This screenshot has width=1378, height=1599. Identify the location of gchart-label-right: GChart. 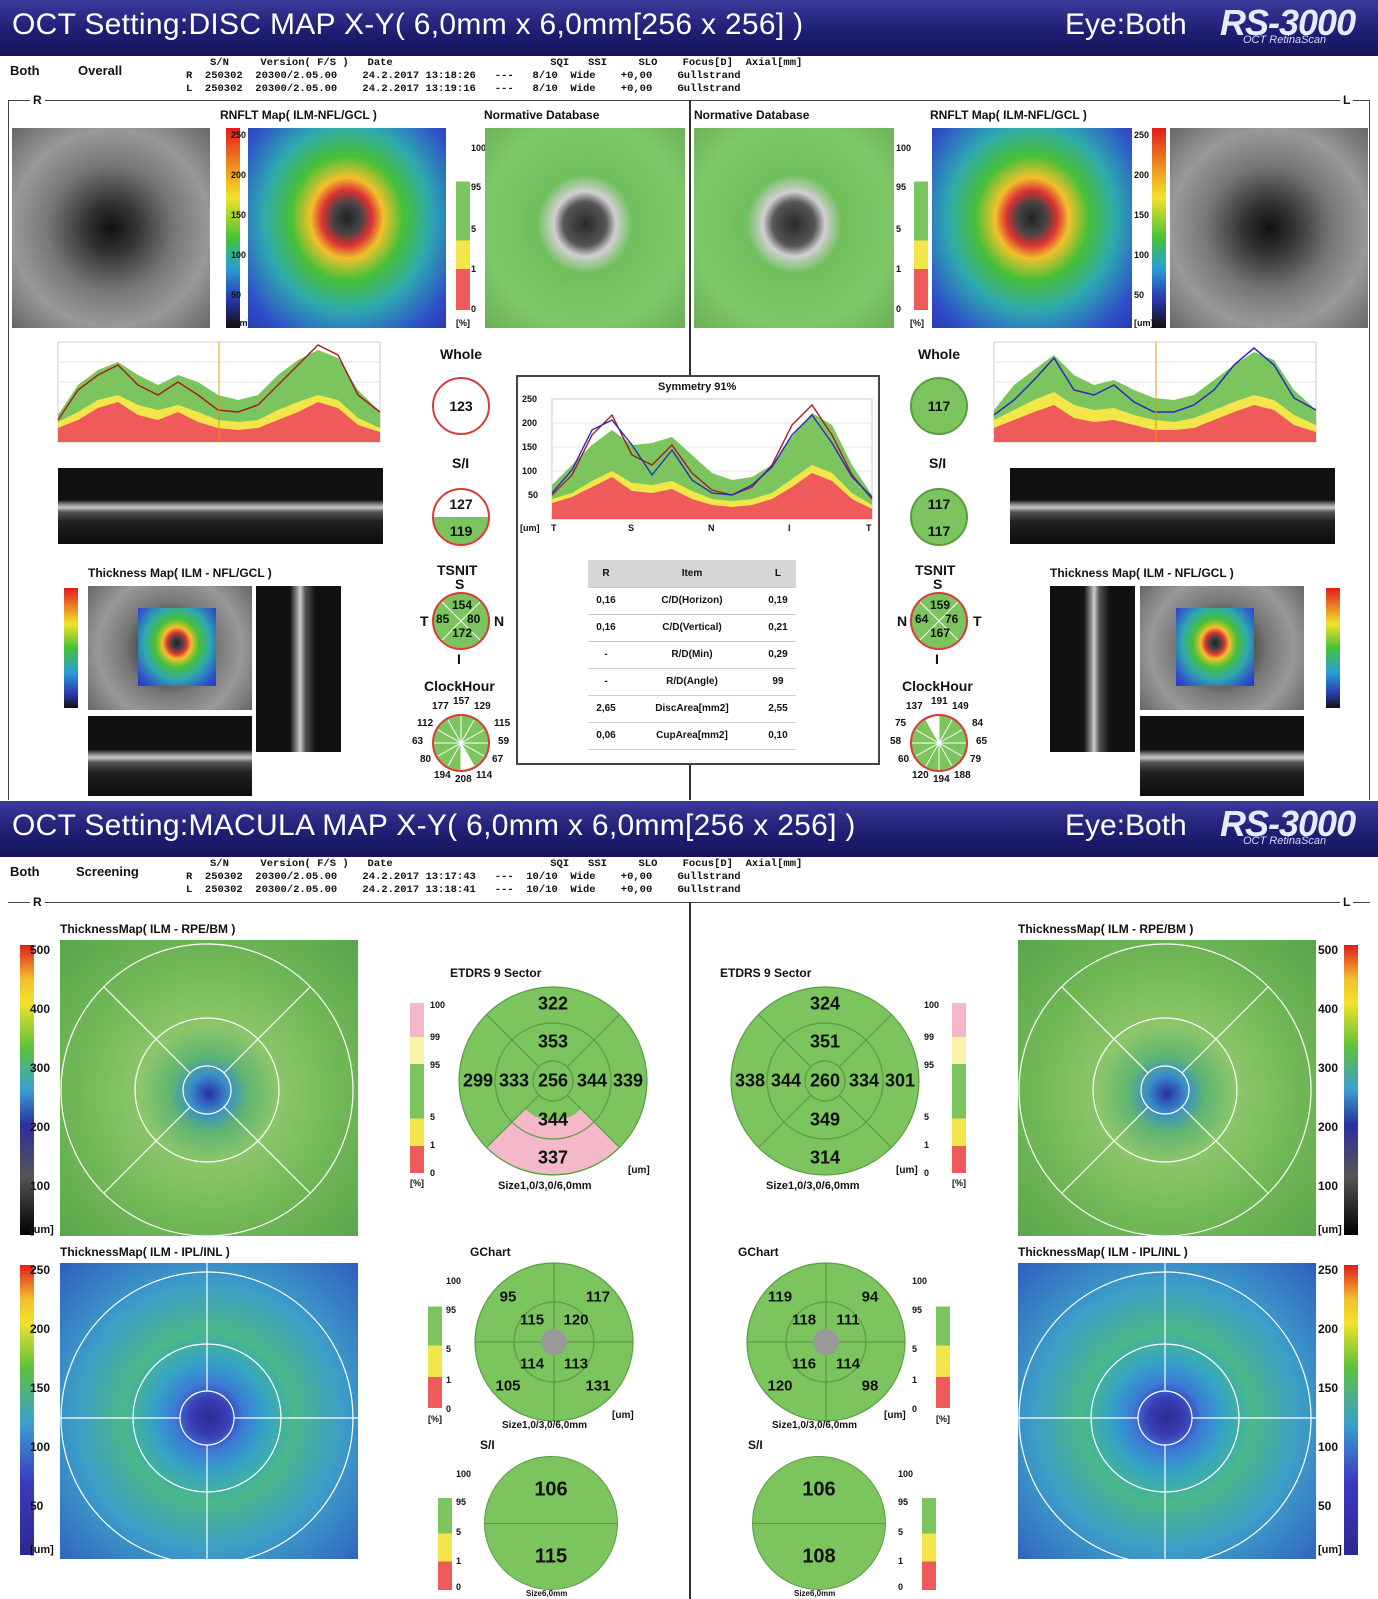
(490, 1252).